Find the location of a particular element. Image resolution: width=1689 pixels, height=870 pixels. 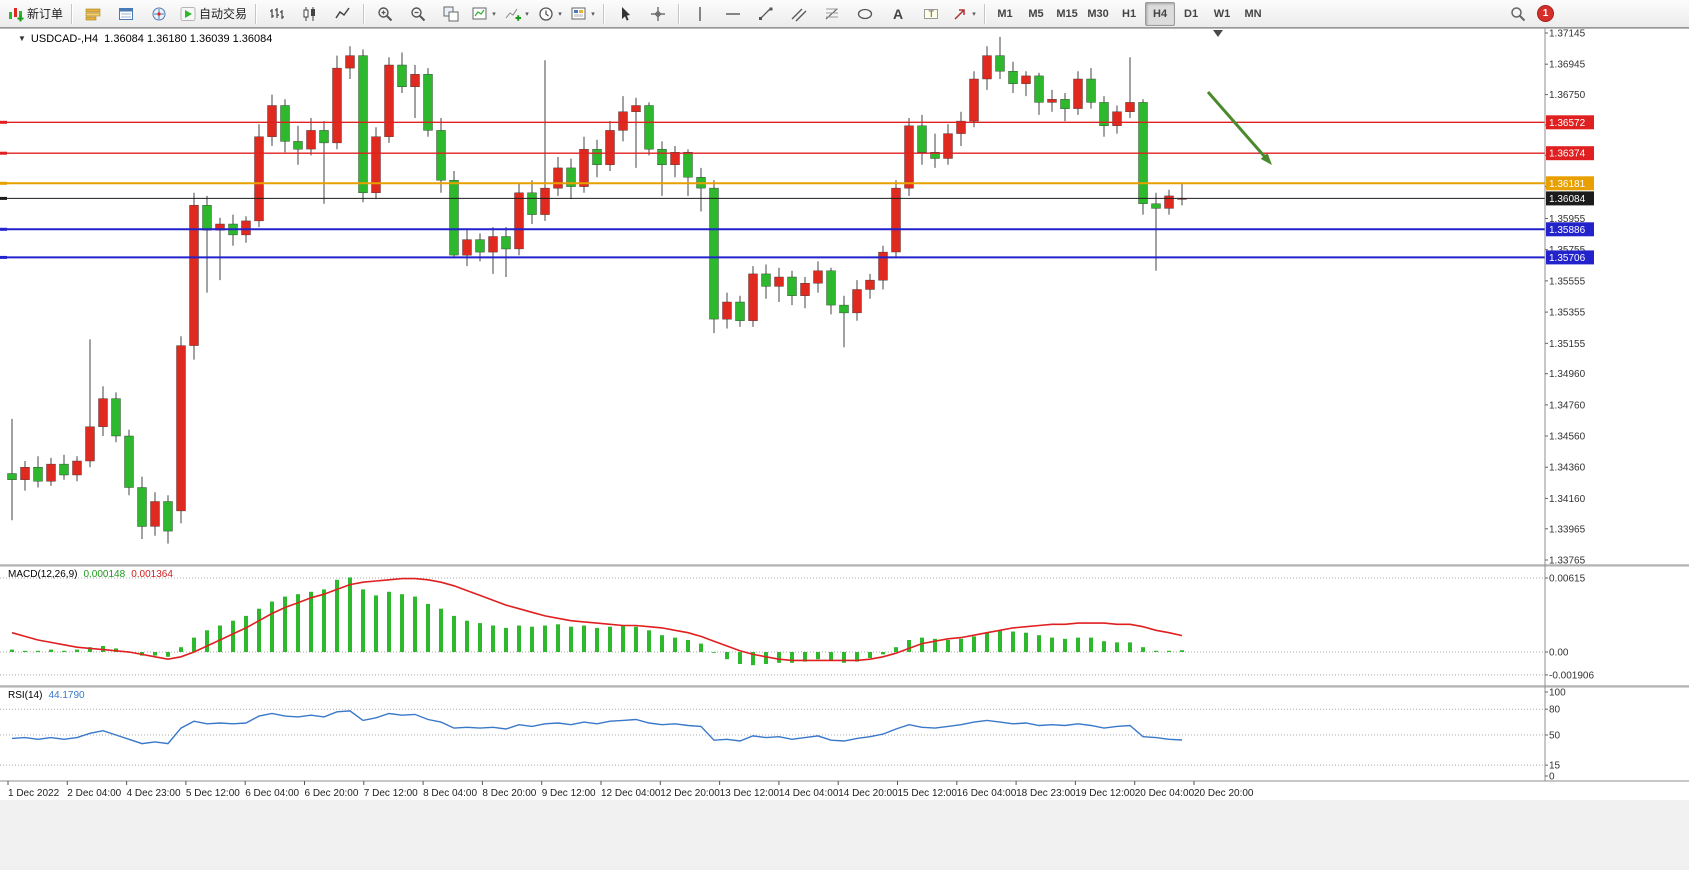

toolbar-button-navigator is located at coordinates (159, 14).